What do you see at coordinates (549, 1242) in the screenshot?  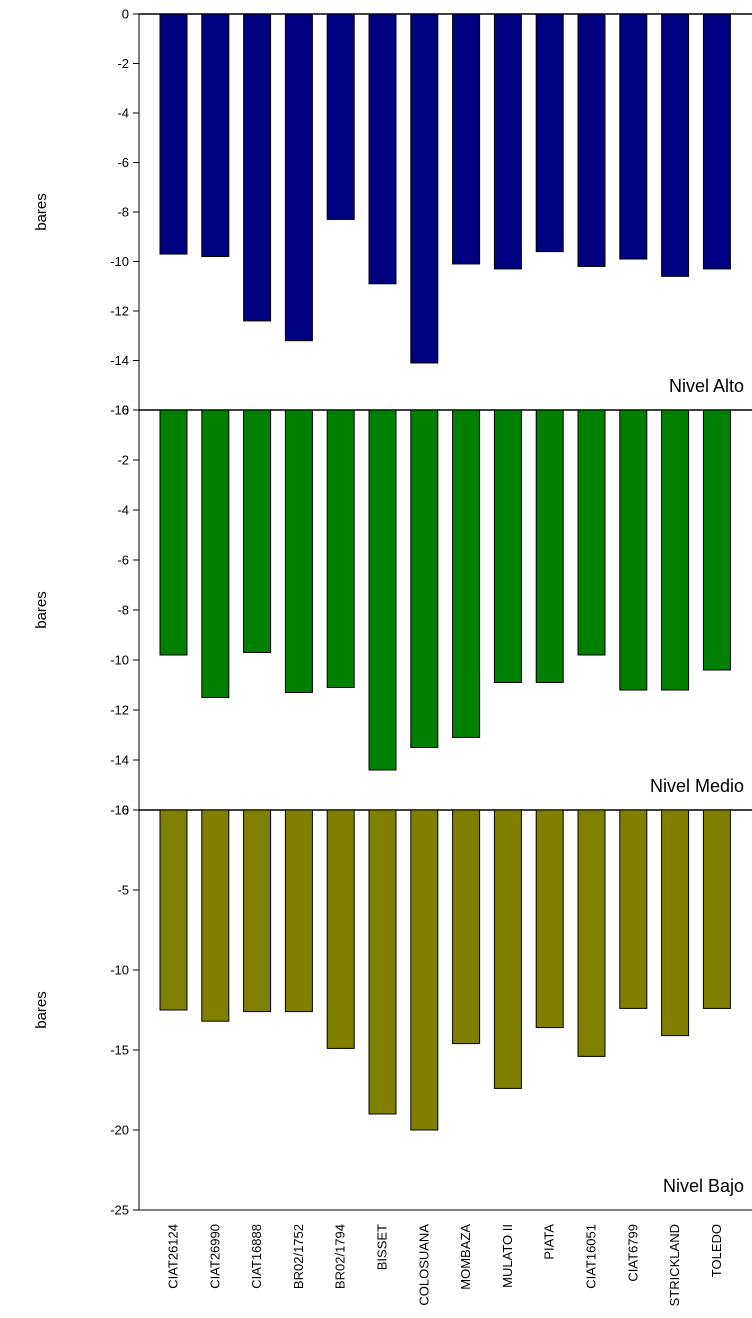 I see `x-tick-label: PIATA` at bounding box center [549, 1242].